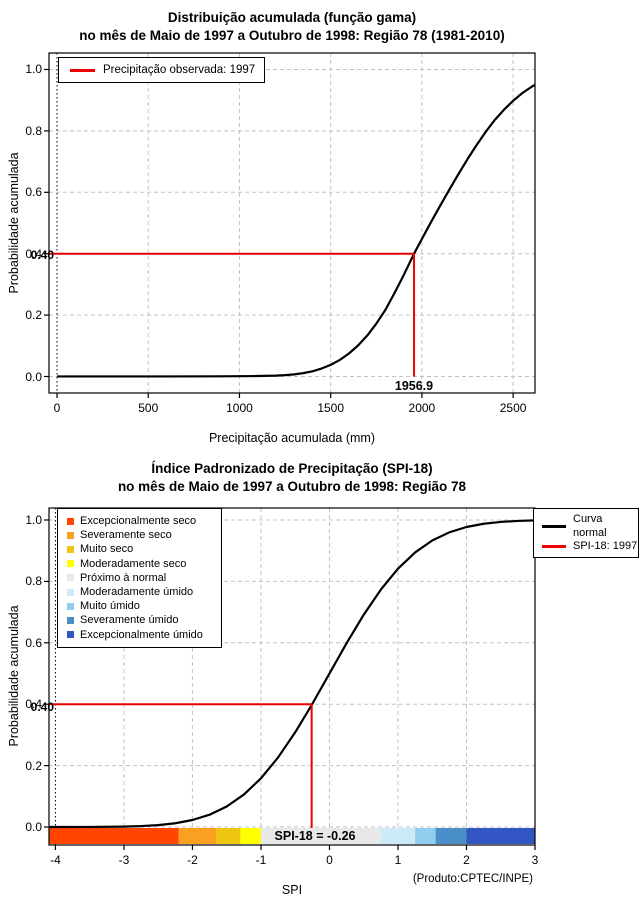 This screenshot has height=900, width=640. What do you see at coordinates (144, 606) in the screenshot?
I see `legend-item: Muito úmido` at bounding box center [144, 606].